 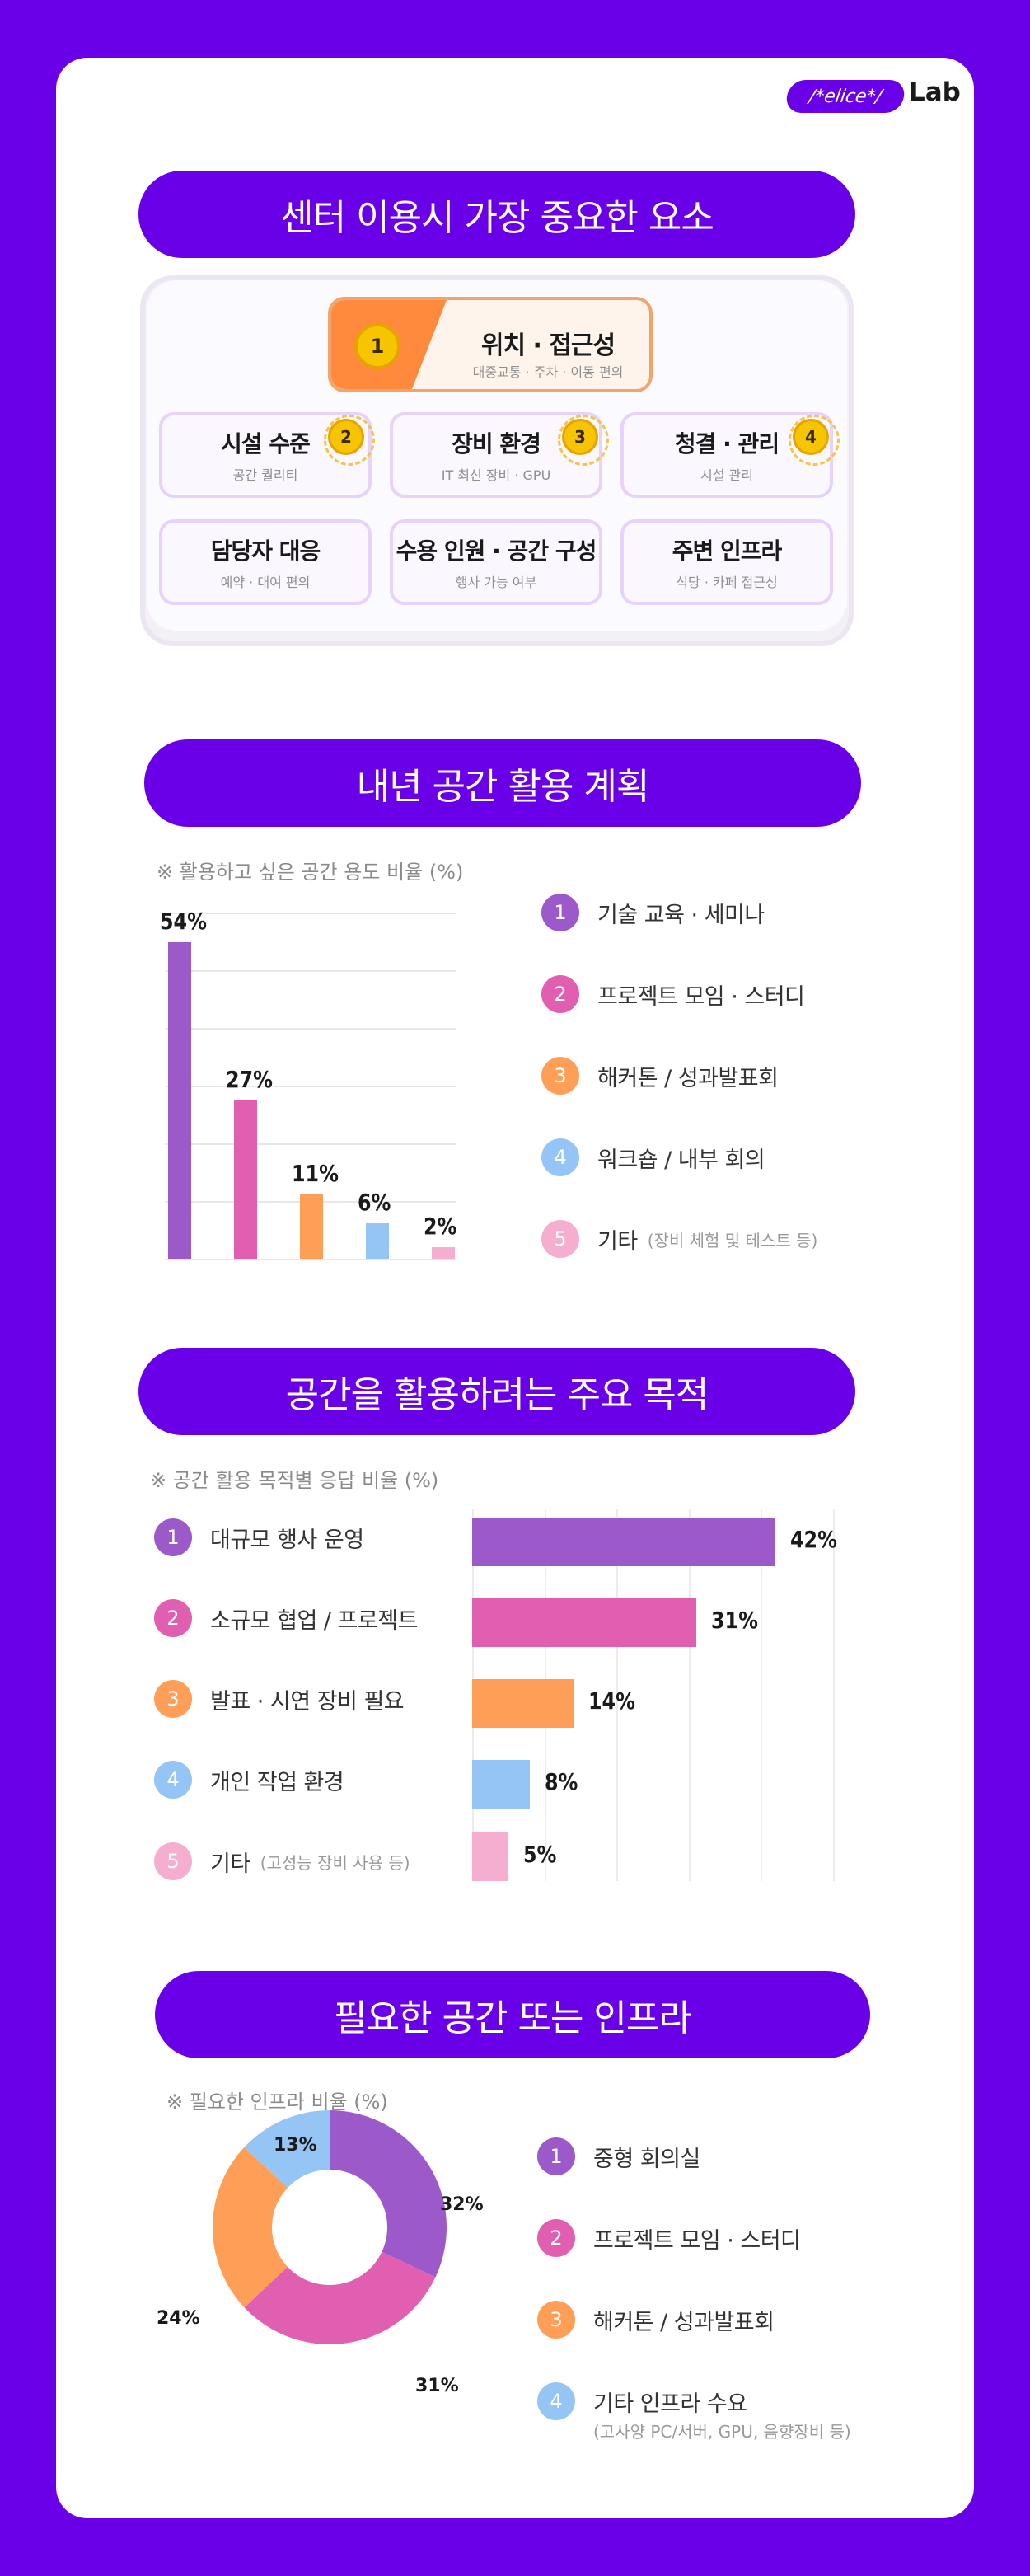 What do you see at coordinates (548, 345) in the screenshot?
I see `factor-first-title: 위치 · 접근성` at bounding box center [548, 345].